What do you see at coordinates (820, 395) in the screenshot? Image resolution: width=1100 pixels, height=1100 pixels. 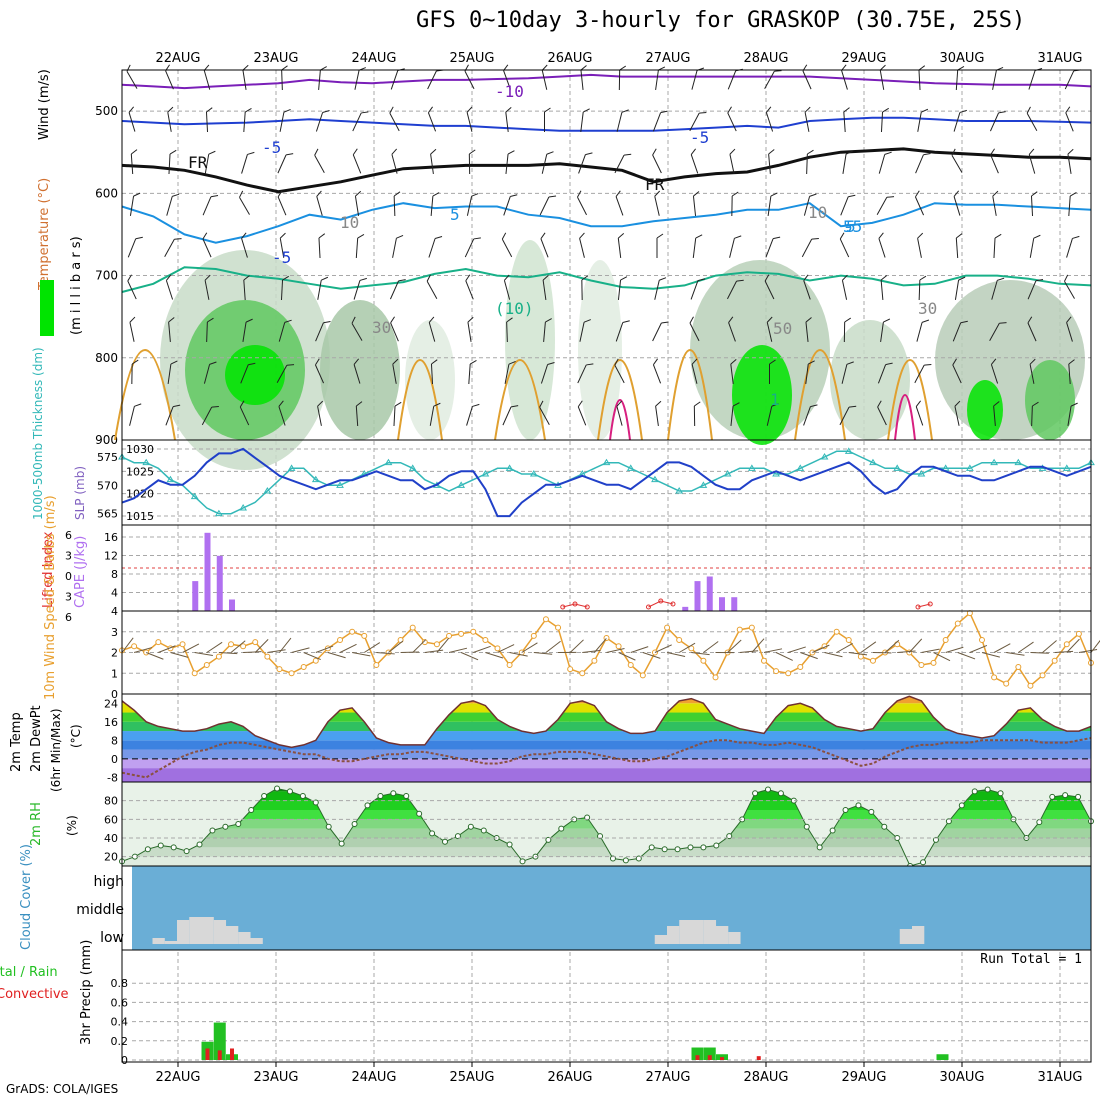 I see `warm-contour` at bounding box center [820, 395].